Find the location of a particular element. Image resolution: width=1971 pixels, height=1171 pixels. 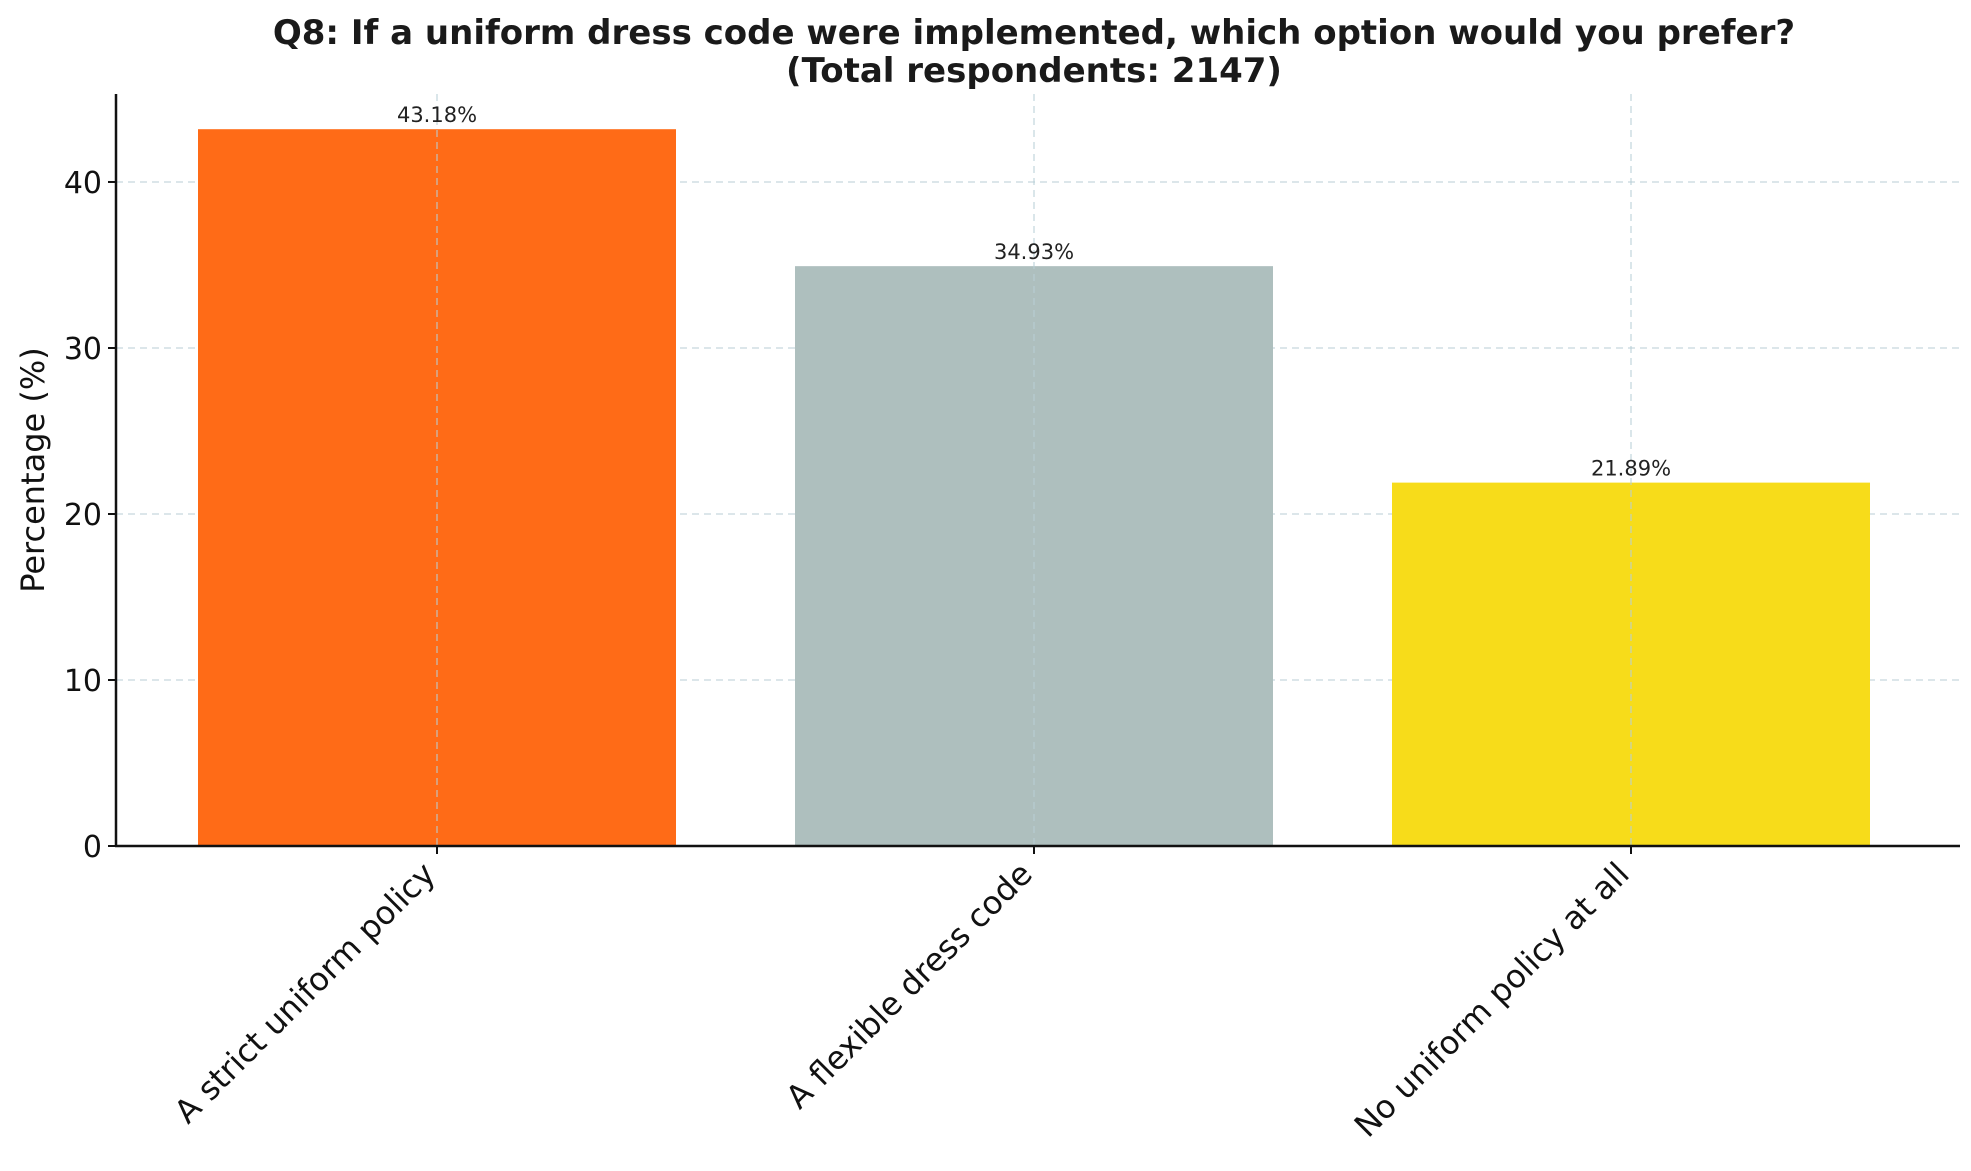

y-tick-label-1: 10 is located at coordinates (83, 681).